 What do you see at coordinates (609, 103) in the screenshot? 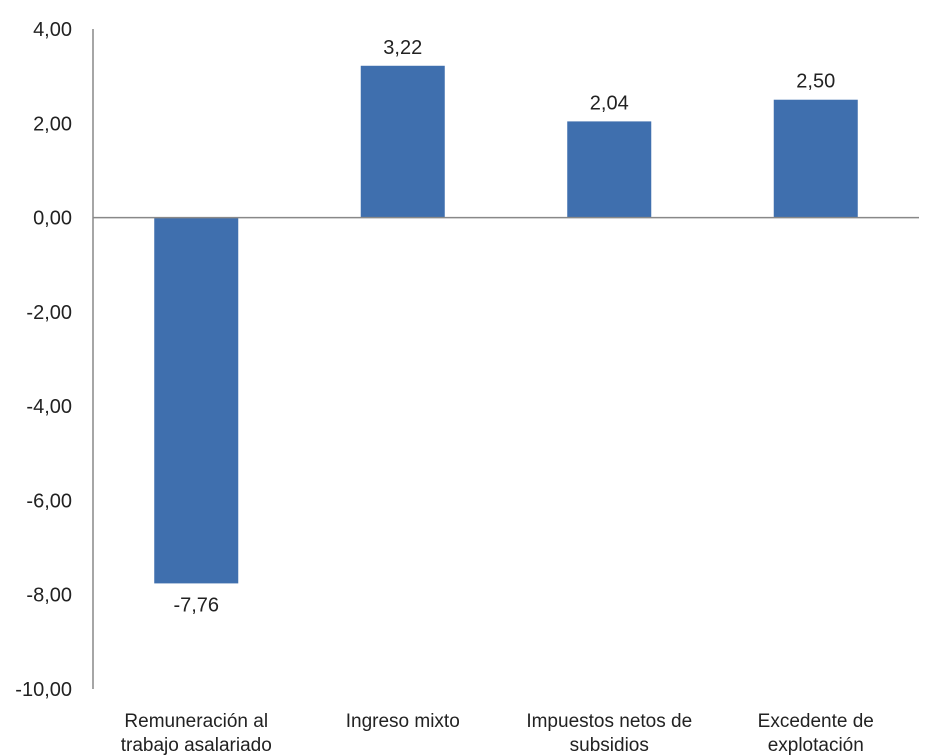
I see `data-label: 2,04` at bounding box center [609, 103].